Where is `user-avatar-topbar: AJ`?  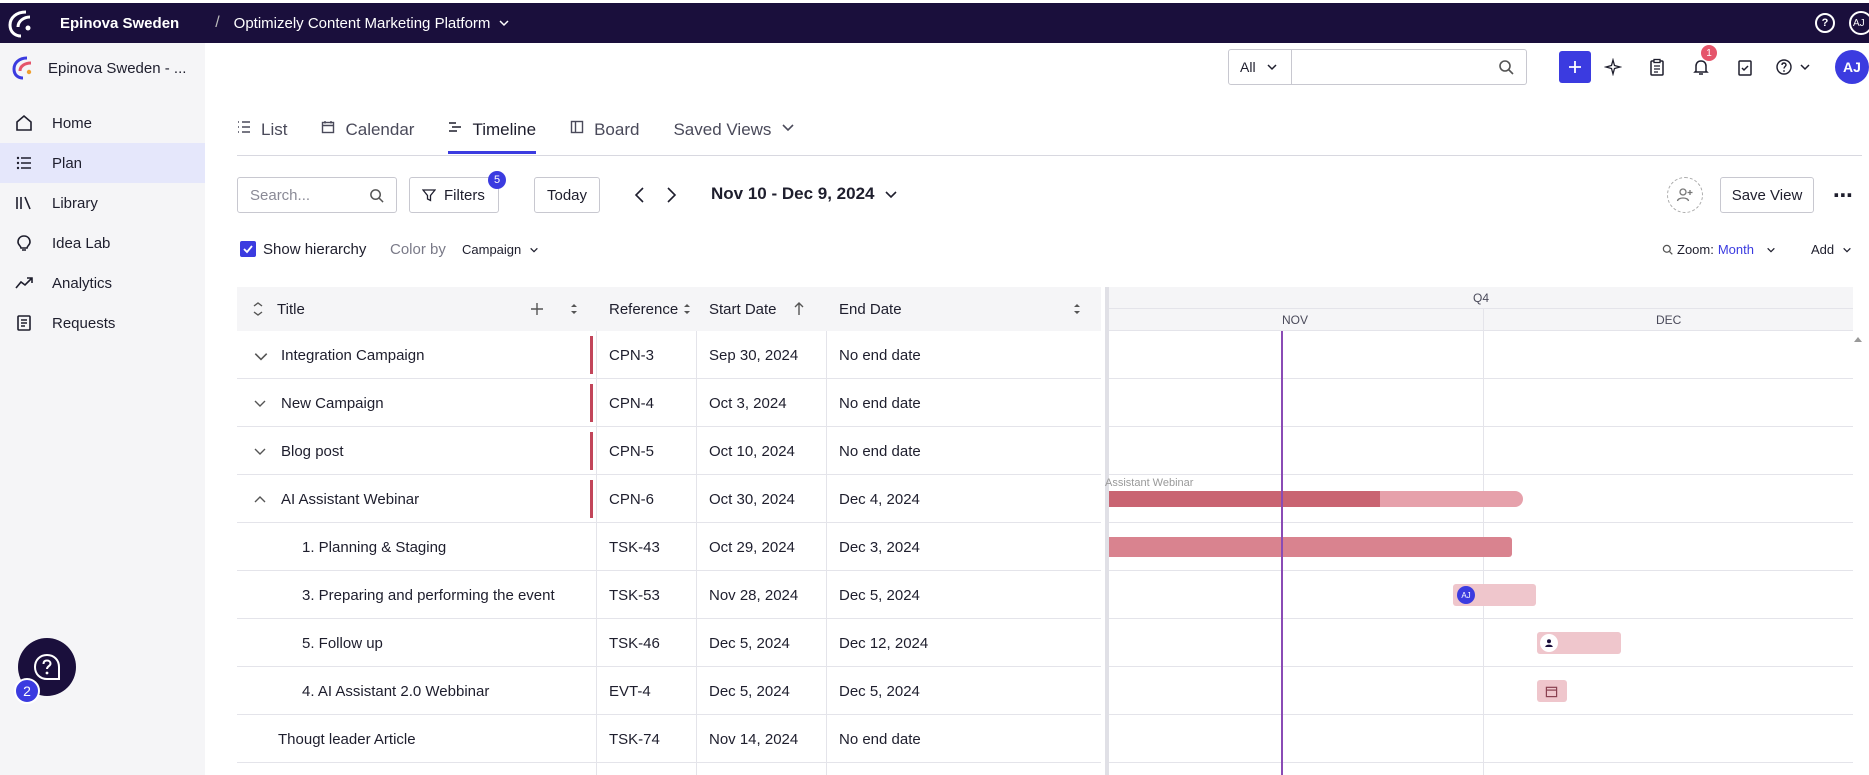 user-avatar-topbar: AJ is located at coordinates (1859, 23).